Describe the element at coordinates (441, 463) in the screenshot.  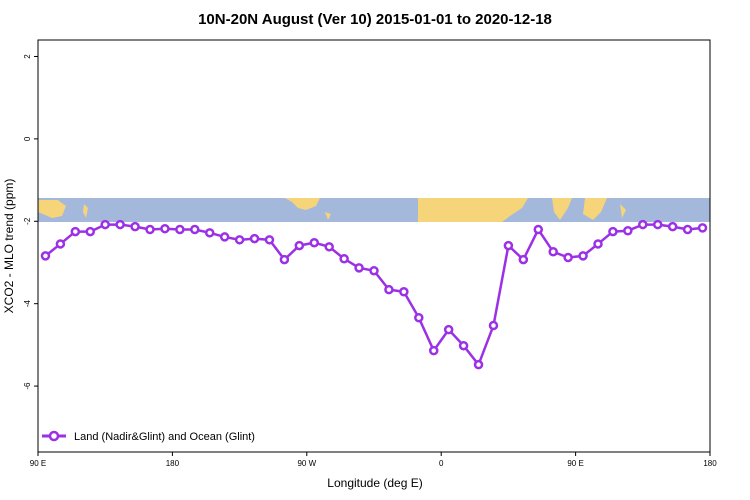
I see `x-tick-label: 0` at that location.